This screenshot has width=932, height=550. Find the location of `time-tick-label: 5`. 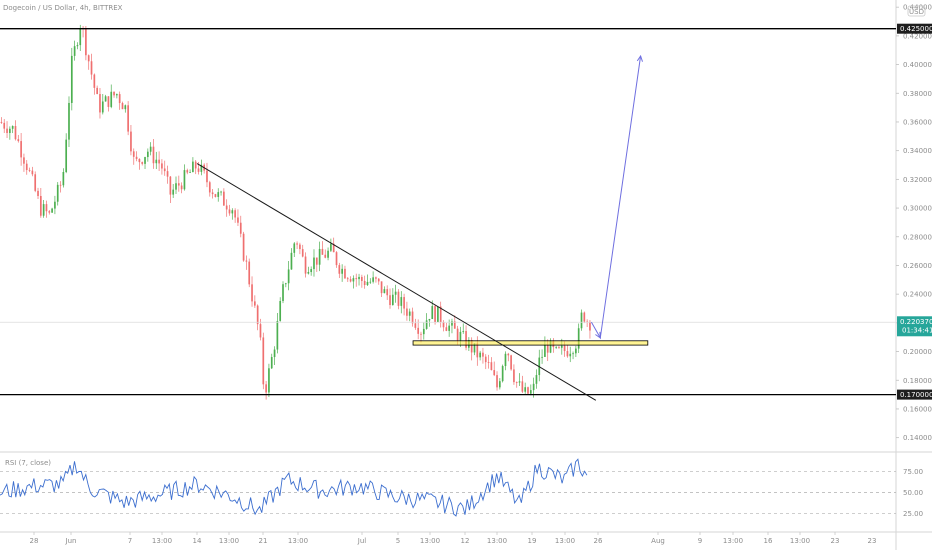

time-tick-label: 5 is located at coordinates (398, 541).